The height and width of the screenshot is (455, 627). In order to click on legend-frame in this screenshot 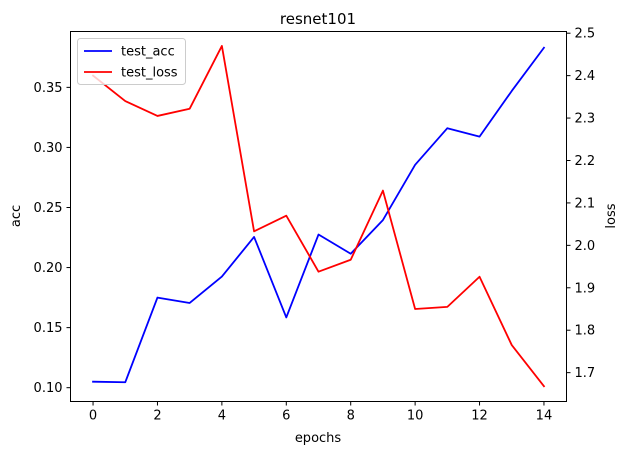, I will do `click(131, 61)`.